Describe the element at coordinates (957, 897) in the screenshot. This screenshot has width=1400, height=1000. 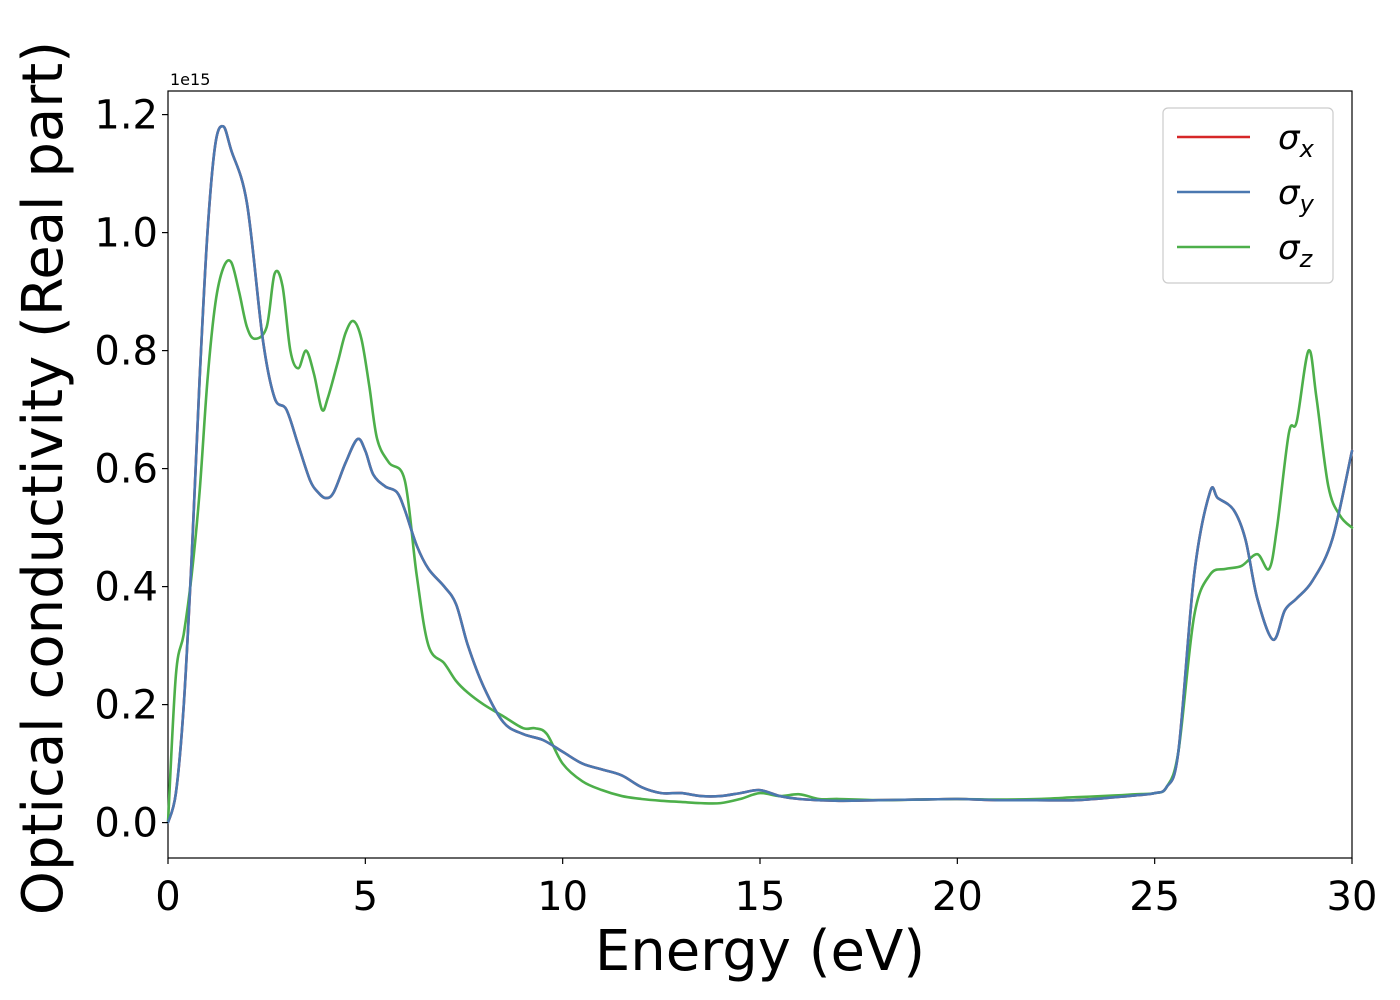
I see `x-tick-label: 20` at that location.